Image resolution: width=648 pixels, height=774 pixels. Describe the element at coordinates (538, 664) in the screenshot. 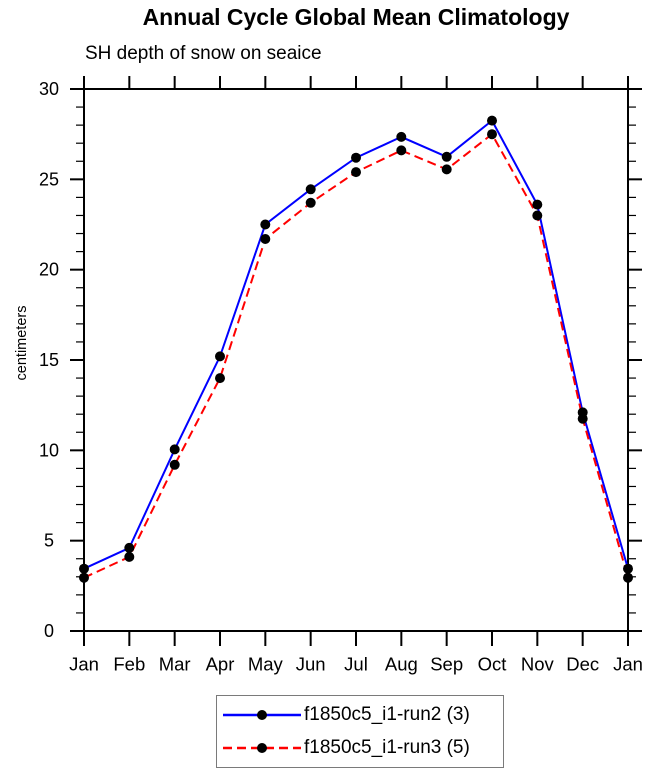

I see `x-tick-label: Nov` at that location.